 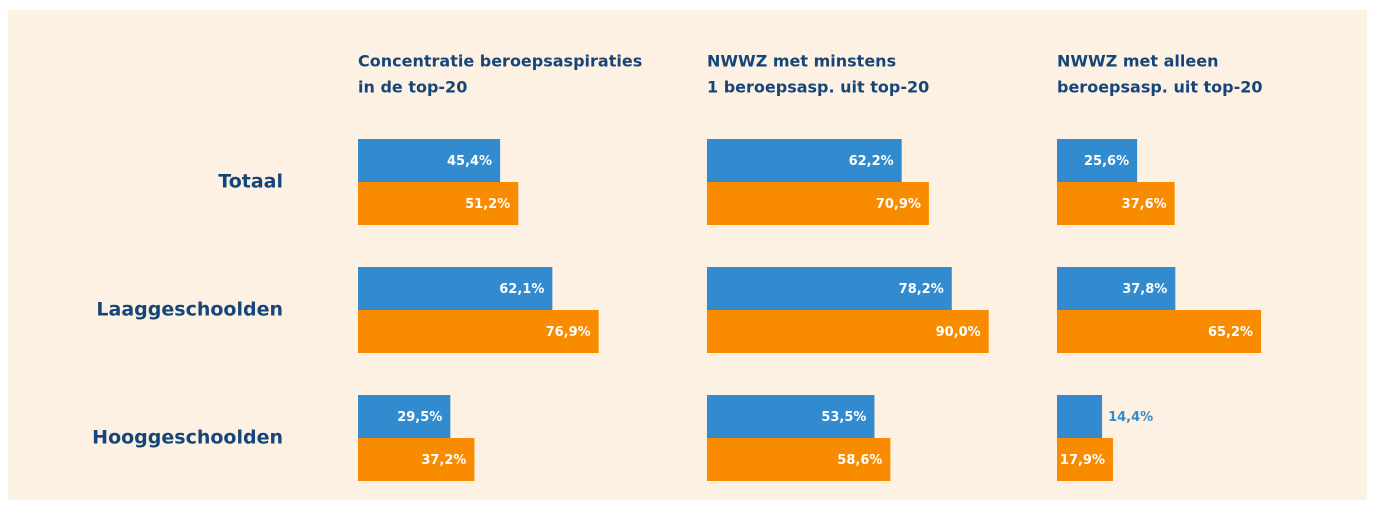 What do you see at coordinates (1230, 332) in the screenshot?
I see `value-label: 65,2%` at bounding box center [1230, 332].